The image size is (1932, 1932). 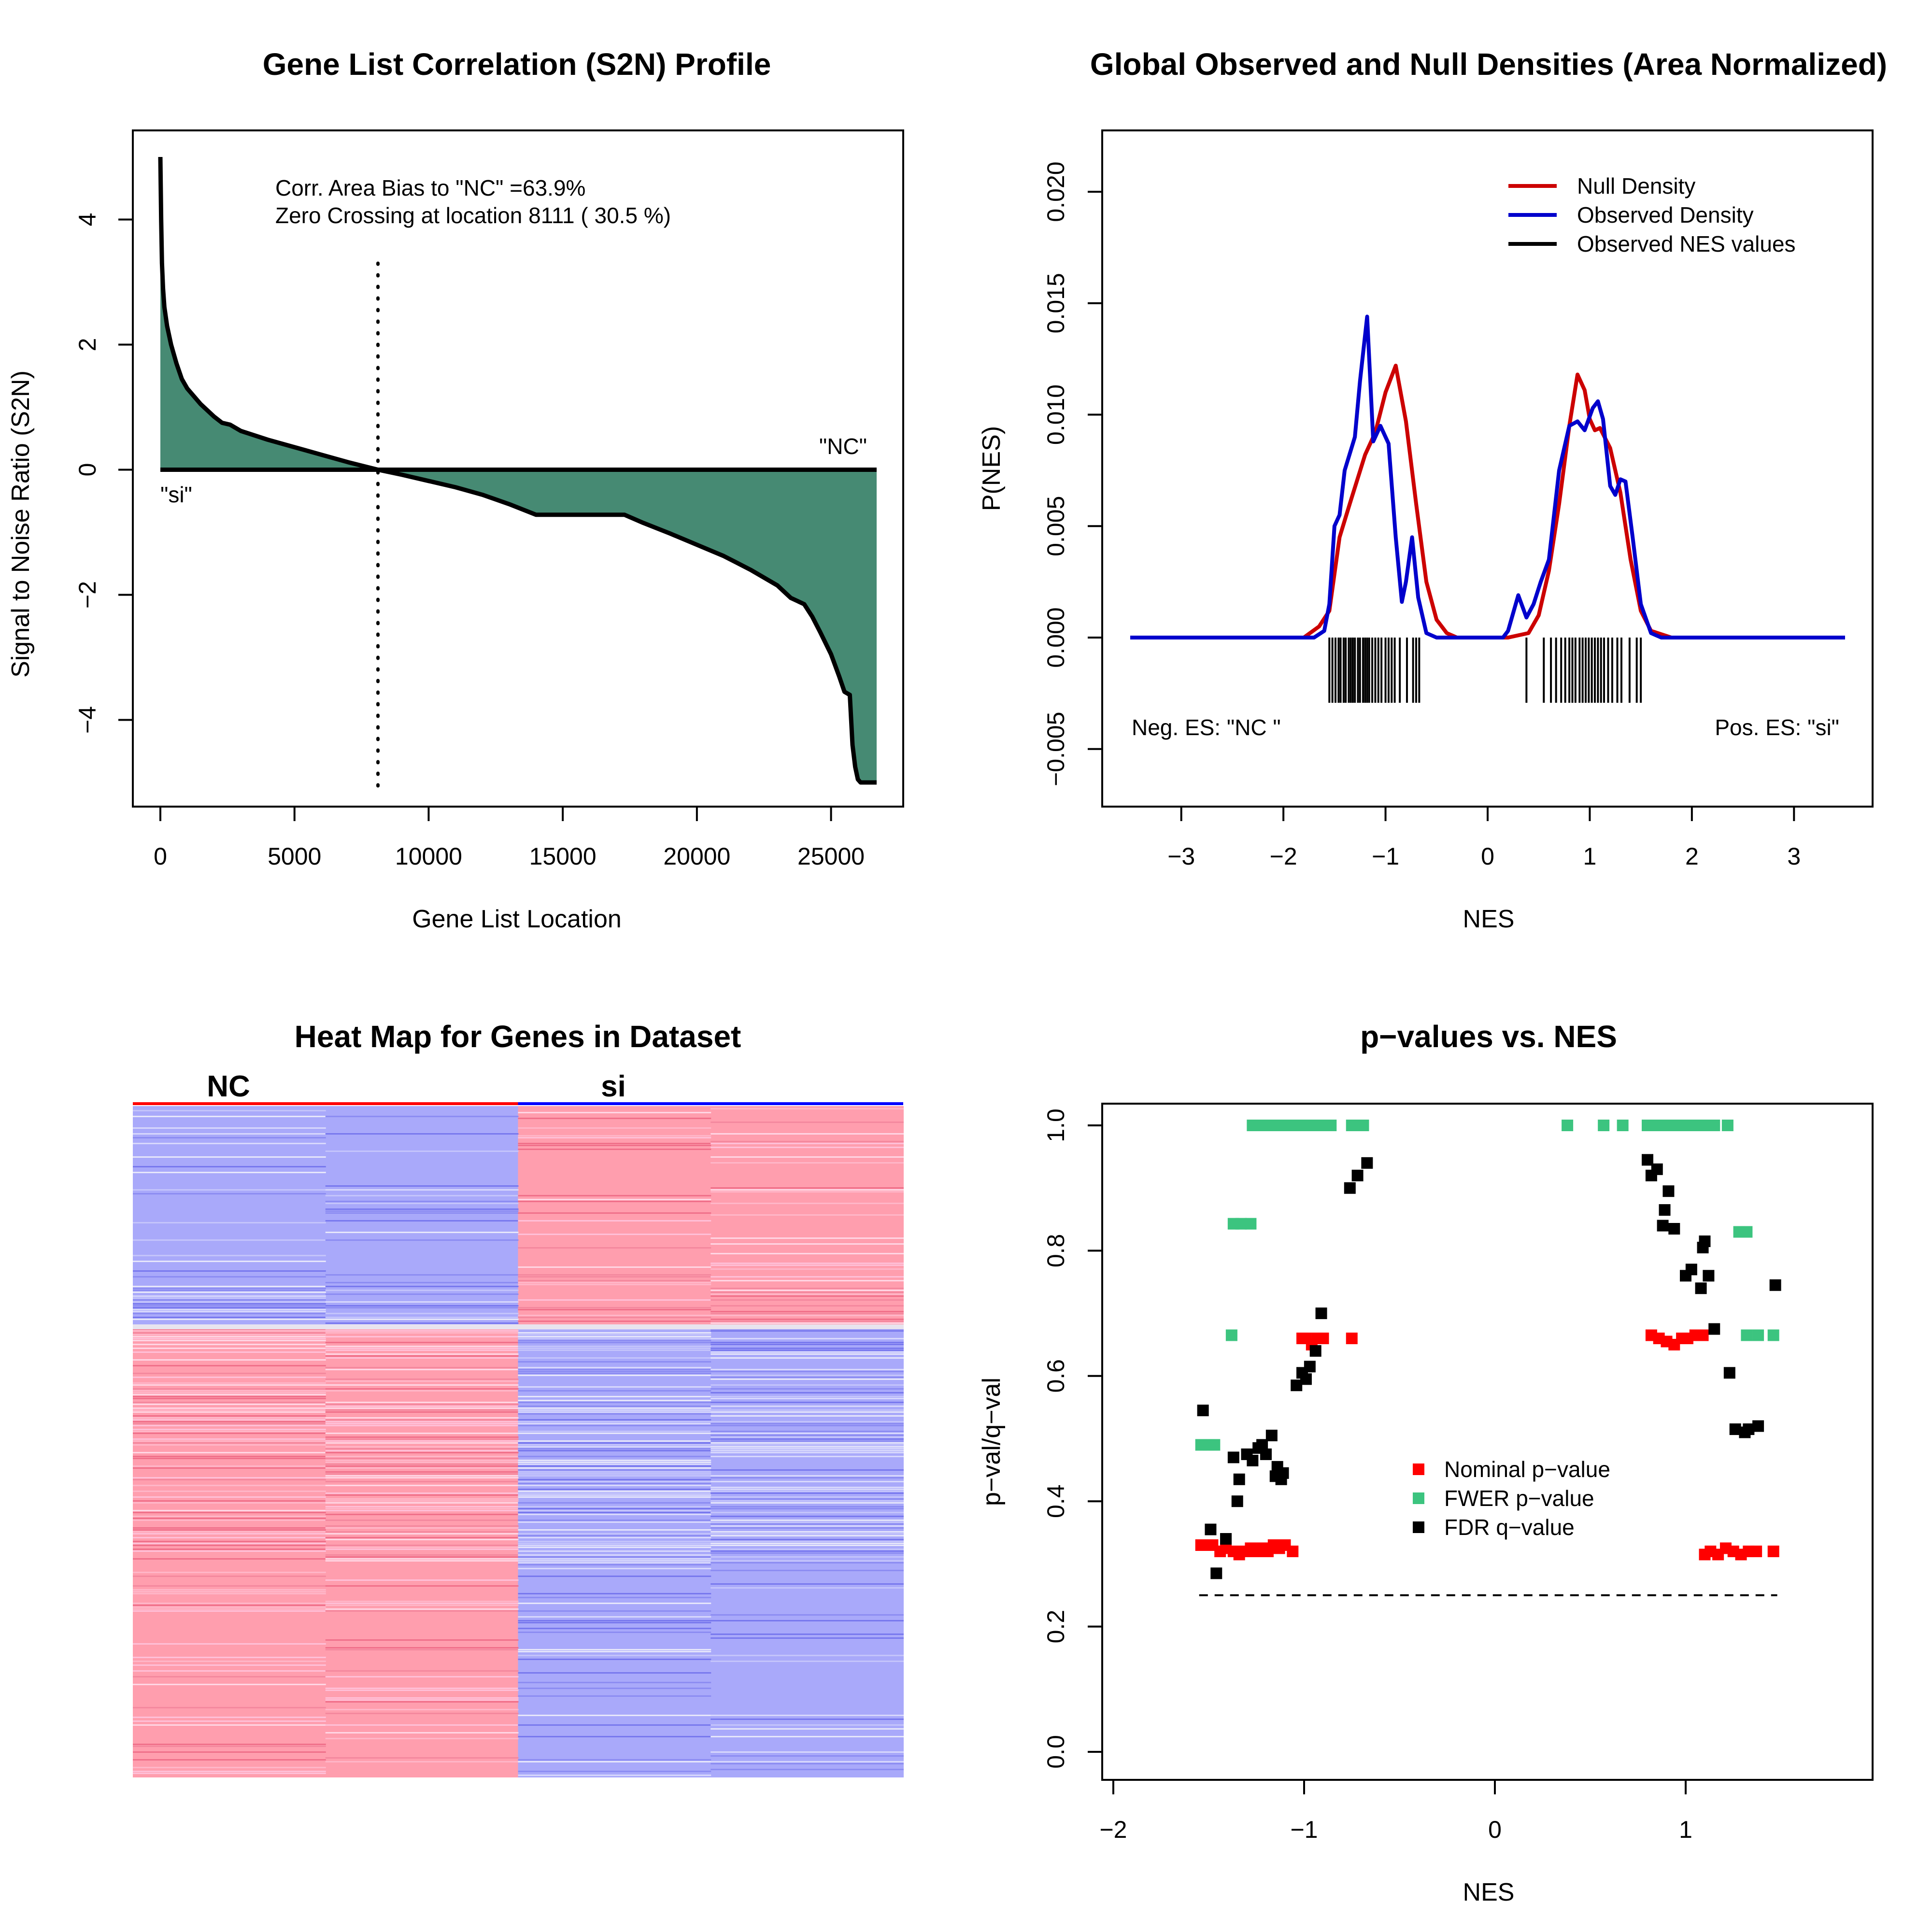 What do you see at coordinates (1756, 1551) in the screenshot?
I see `nominal-pvalue-point` at bounding box center [1756, 1551].